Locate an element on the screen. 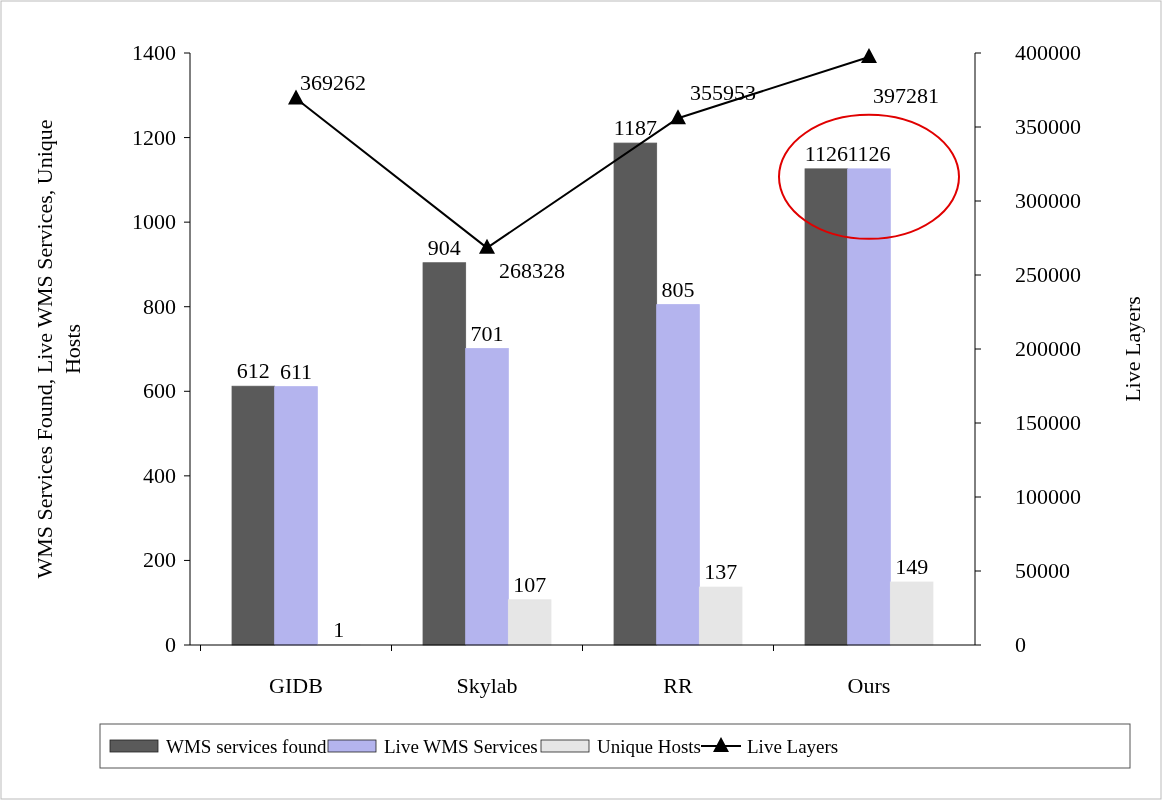 The height and width of the screenshot is (800, 1162). legend-label: Live Layers is located at coordinates (793, 746).